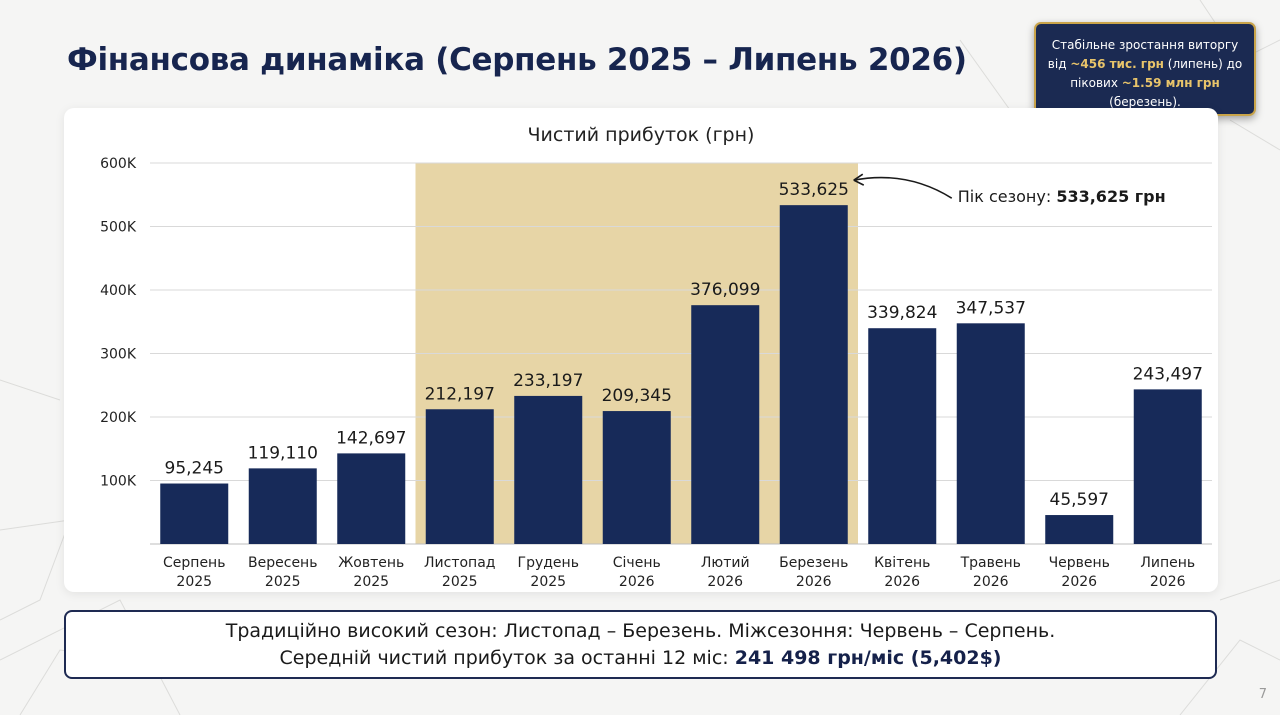 Image resolution: width=1280 pixels, height=715 pixels. What do you see at coordinates (1079, 563) in the screenshot?
I see `x-tick-label-month: Червень` at bounding box center [1079, 563].